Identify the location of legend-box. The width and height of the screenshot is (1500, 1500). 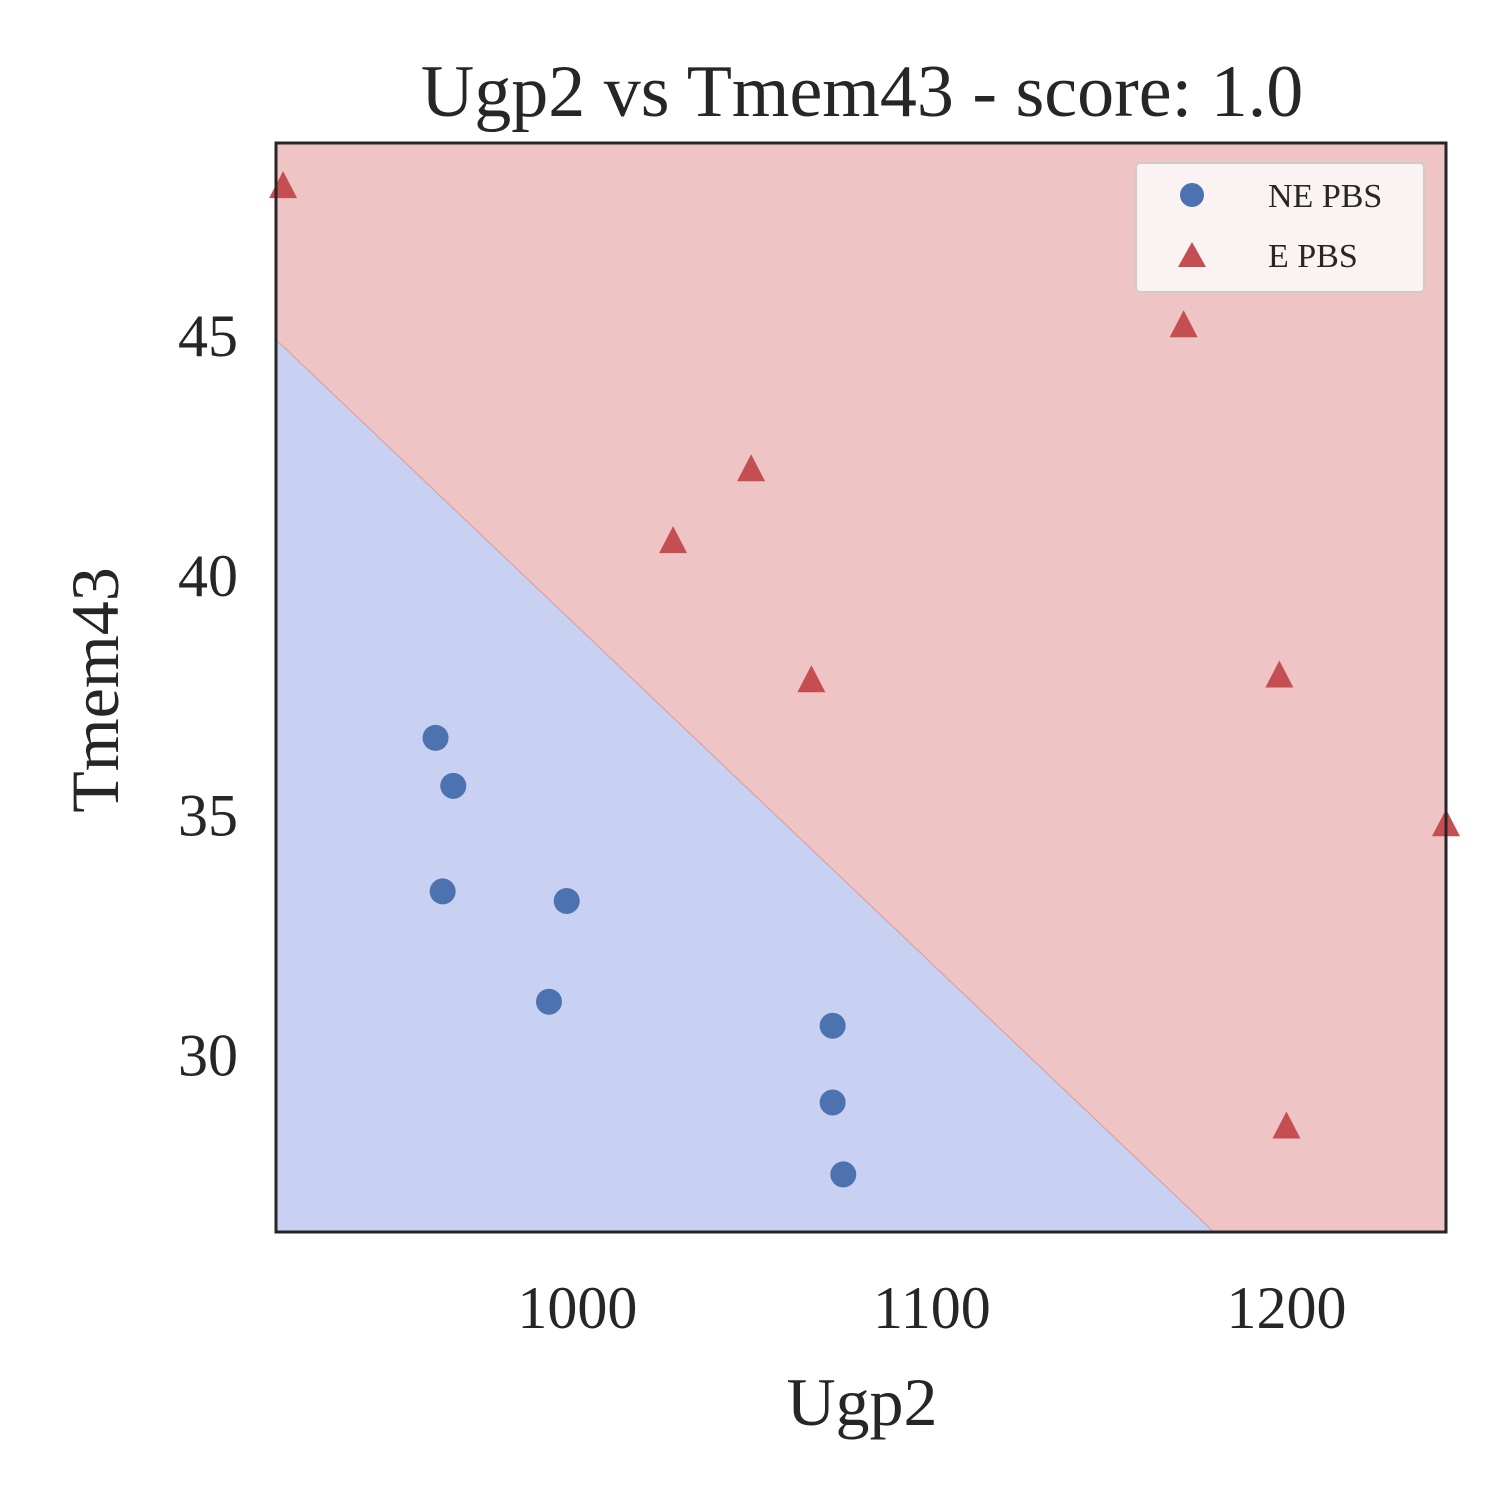
(1280, 227).